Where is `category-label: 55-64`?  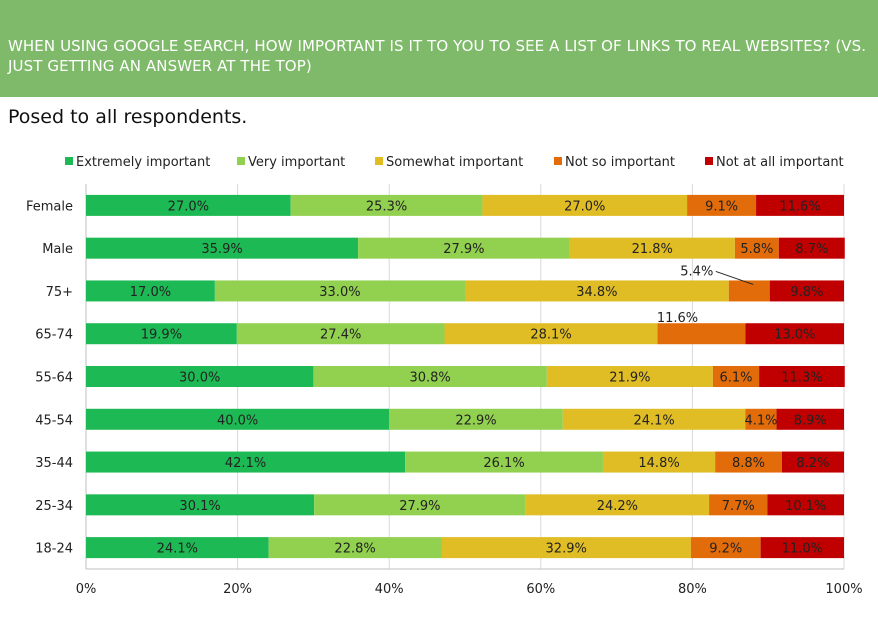 category-label: 55-64 is located at coordinates (54, 378).